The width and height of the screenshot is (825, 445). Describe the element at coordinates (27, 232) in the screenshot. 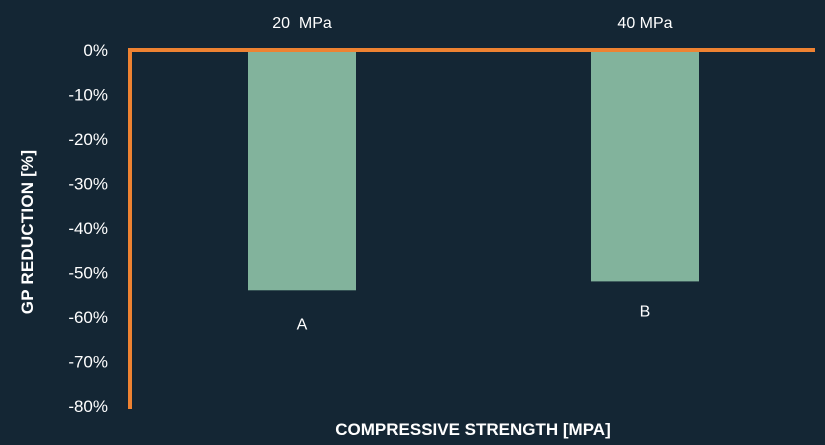

I see `y-axis-title: GP REDUCTION [%]` at that location.